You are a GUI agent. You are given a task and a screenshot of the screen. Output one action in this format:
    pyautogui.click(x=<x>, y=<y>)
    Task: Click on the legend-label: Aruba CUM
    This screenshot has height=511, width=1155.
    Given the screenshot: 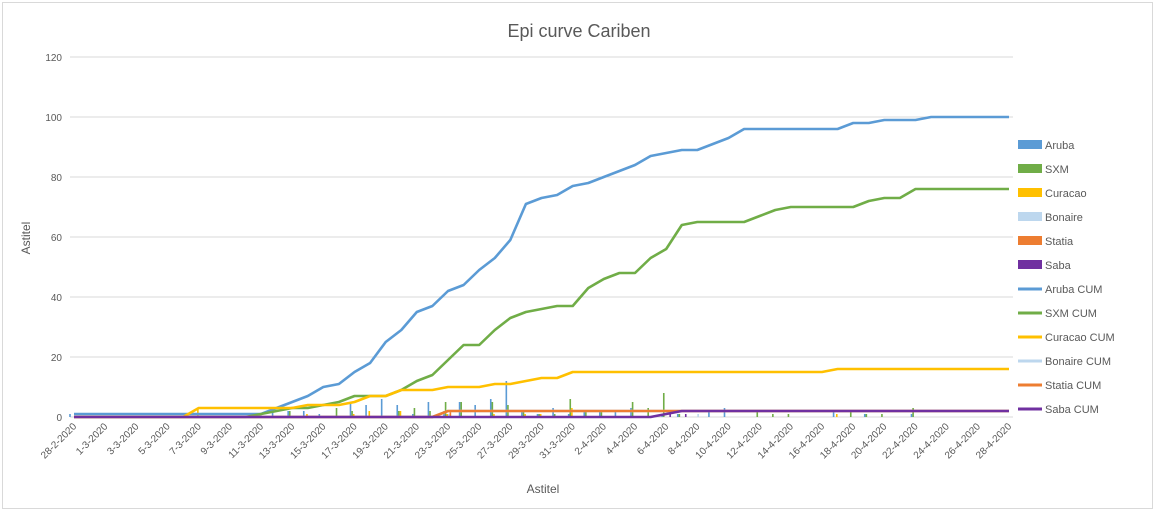 What is the action you would take?
    pyautogui.click(x=1073, y=290)
    